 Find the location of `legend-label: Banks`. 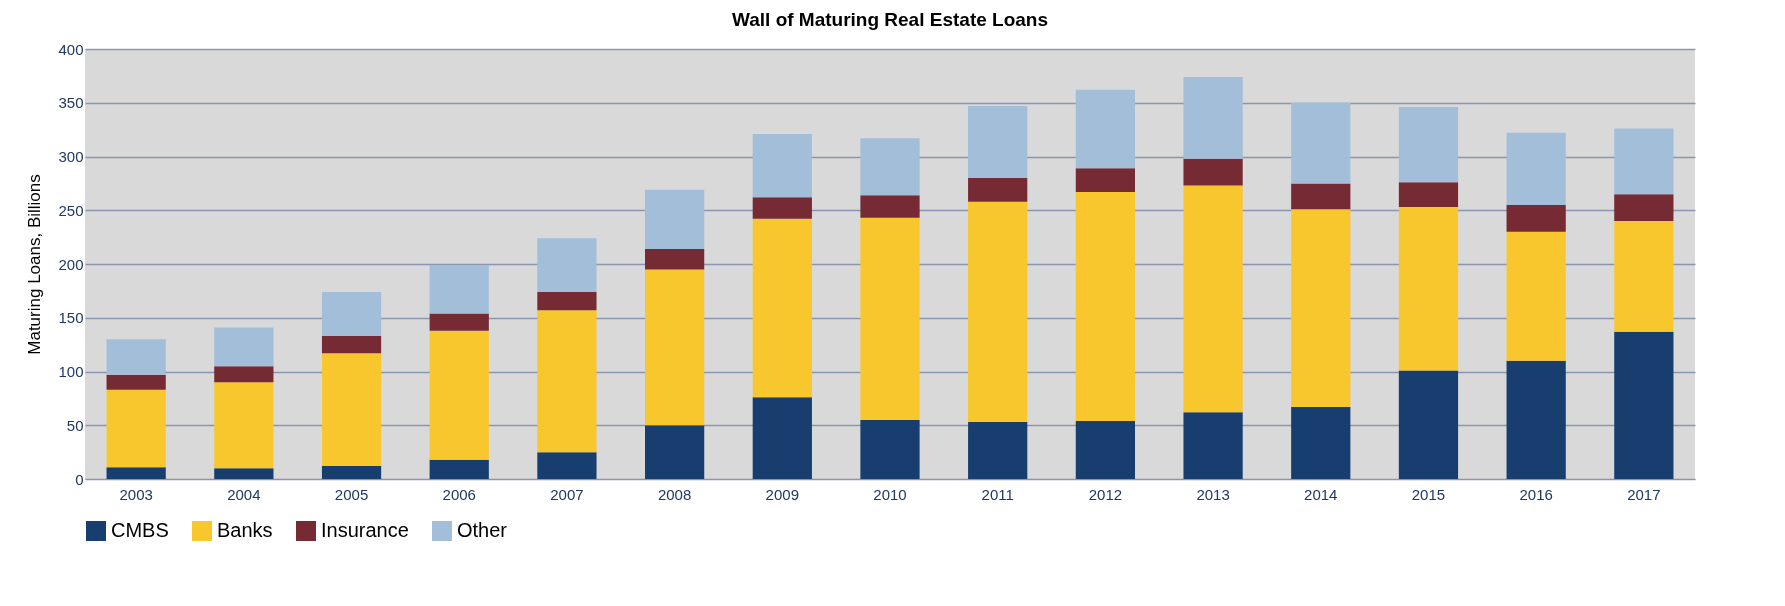

legend-label: Banks is located at coordinates (245, 530).